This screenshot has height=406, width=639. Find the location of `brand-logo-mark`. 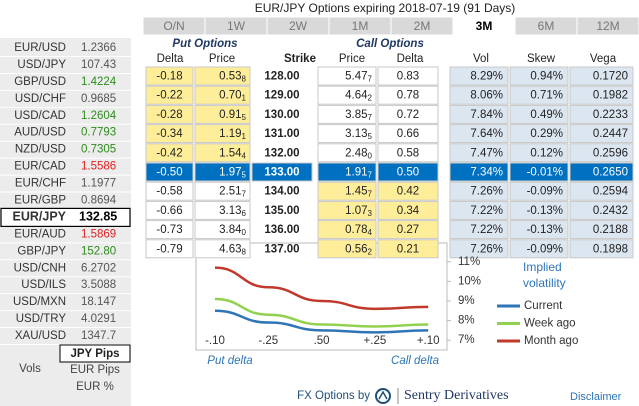

brand-logo-mark is located at coordinates (383, 395).